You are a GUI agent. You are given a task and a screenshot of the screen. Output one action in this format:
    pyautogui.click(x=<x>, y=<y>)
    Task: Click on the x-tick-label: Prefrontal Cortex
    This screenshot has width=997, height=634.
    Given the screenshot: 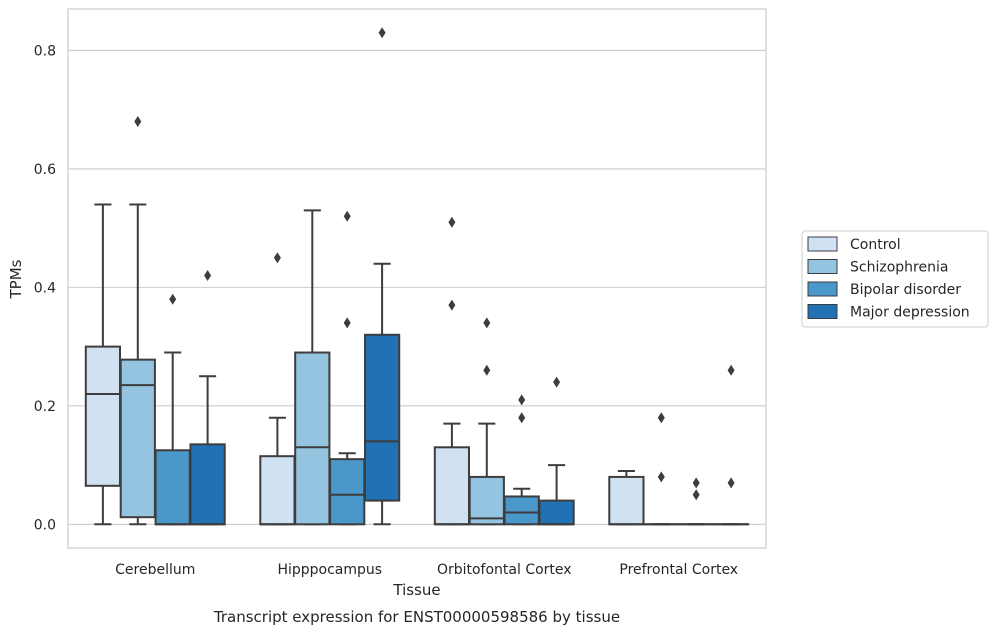 What is the action you would take?
    pyautogui.click(x=678, y=570)
    